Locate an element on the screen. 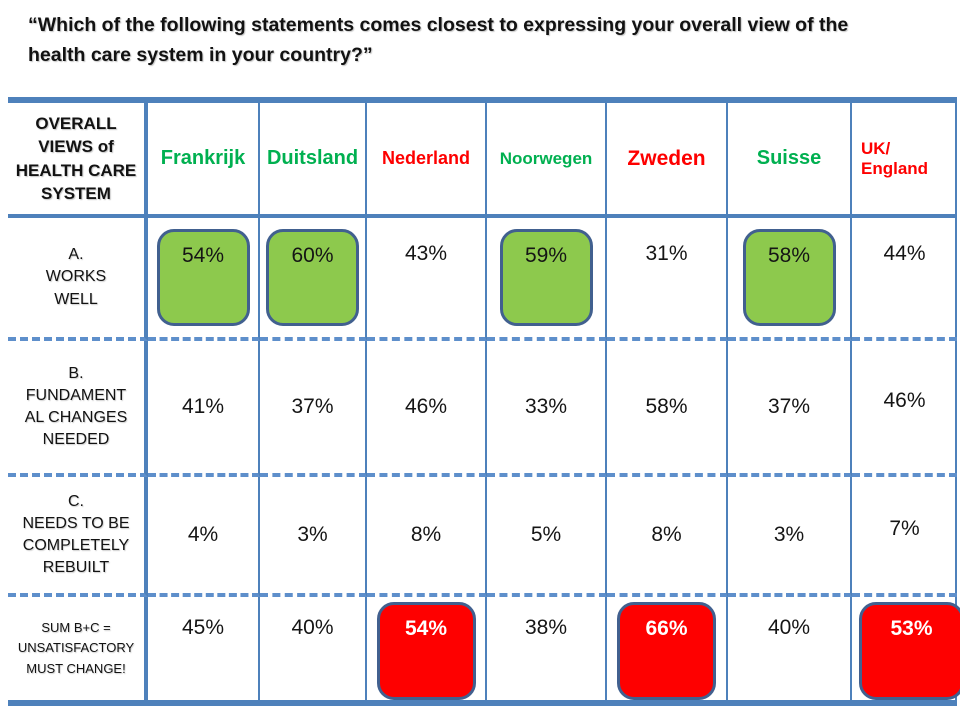 This screenshot has height=720, width=960. value-cell: 43% is located at coordinates (427, 279).